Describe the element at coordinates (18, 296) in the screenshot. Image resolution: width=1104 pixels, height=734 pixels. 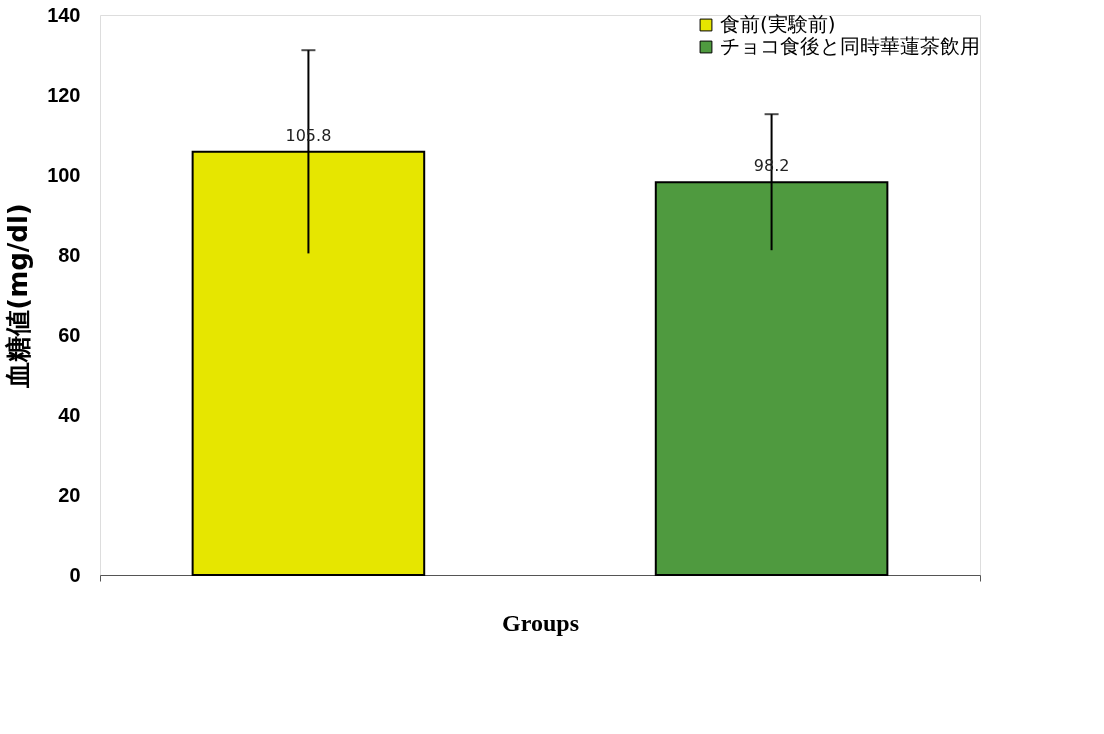
I see `y-axis-title: 血糖値(mg/dl)` at that location.